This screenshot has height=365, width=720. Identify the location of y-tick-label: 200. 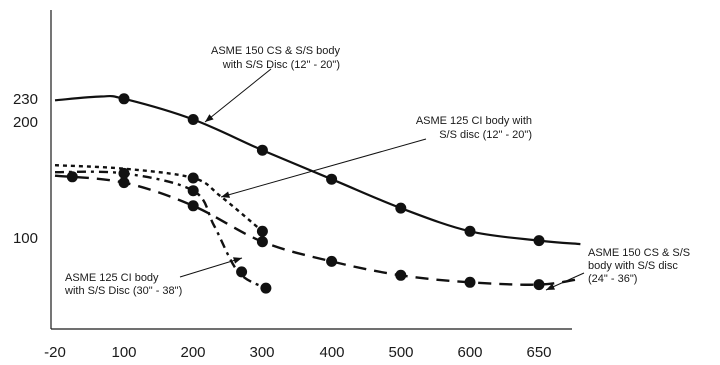
(25, 122).